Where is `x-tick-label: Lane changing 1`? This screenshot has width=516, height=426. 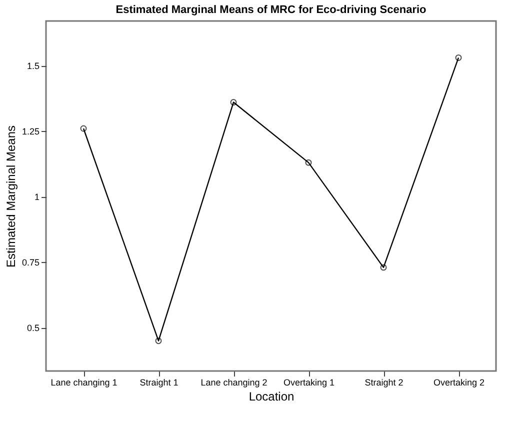
x-tick-label: Lane changing 1 is located at coordinates (84, 383).